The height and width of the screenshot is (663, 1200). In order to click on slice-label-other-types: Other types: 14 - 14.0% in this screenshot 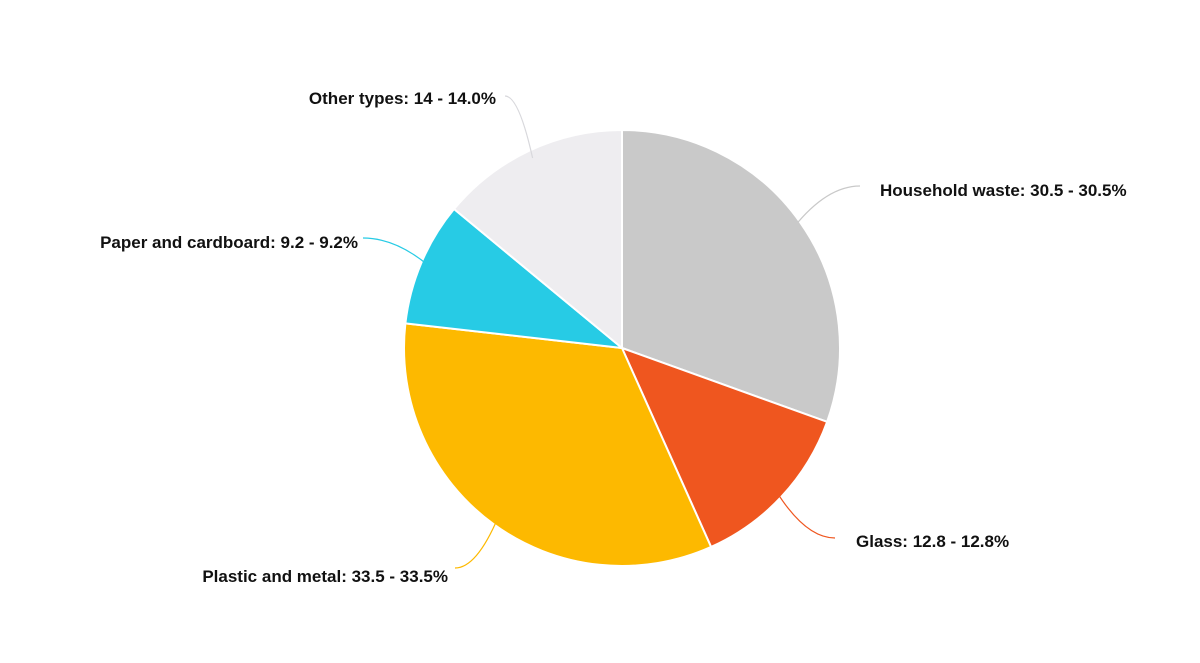, I will do `click(402, 98)`.